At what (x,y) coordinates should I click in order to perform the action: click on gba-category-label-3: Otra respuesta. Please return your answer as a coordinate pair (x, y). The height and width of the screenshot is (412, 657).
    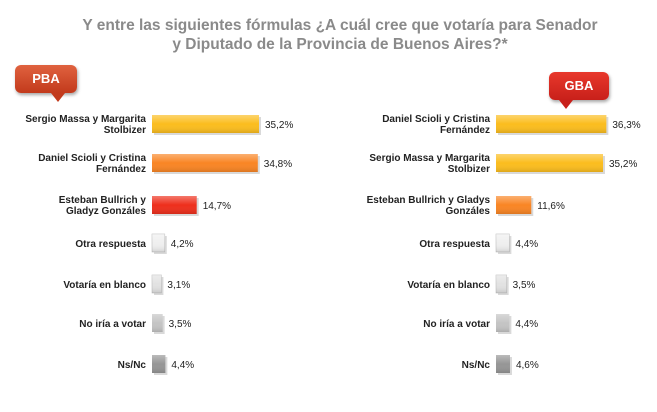
    Looking at the image, I should click on (454, 244).